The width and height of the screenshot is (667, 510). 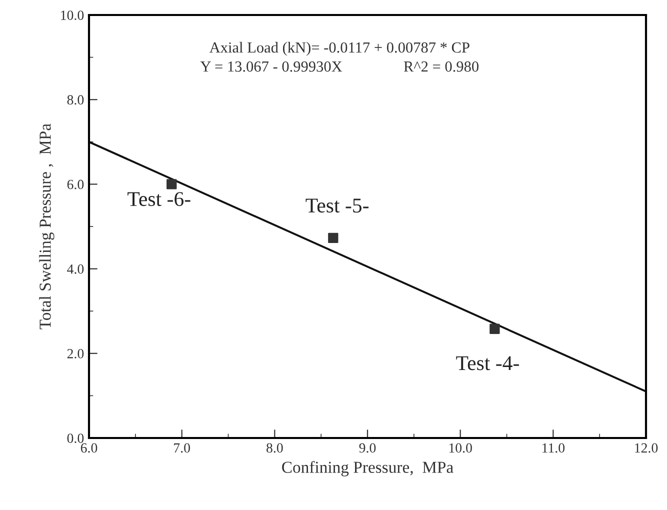 I want to click on x-tick-label: 6.0, so click(x=89, y=448).